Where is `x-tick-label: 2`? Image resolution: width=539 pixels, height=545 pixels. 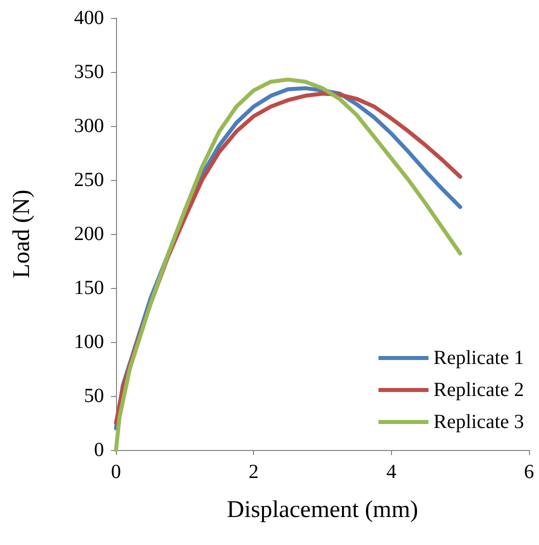 x-tick-label: 2 is located at coordinates (253, 472).